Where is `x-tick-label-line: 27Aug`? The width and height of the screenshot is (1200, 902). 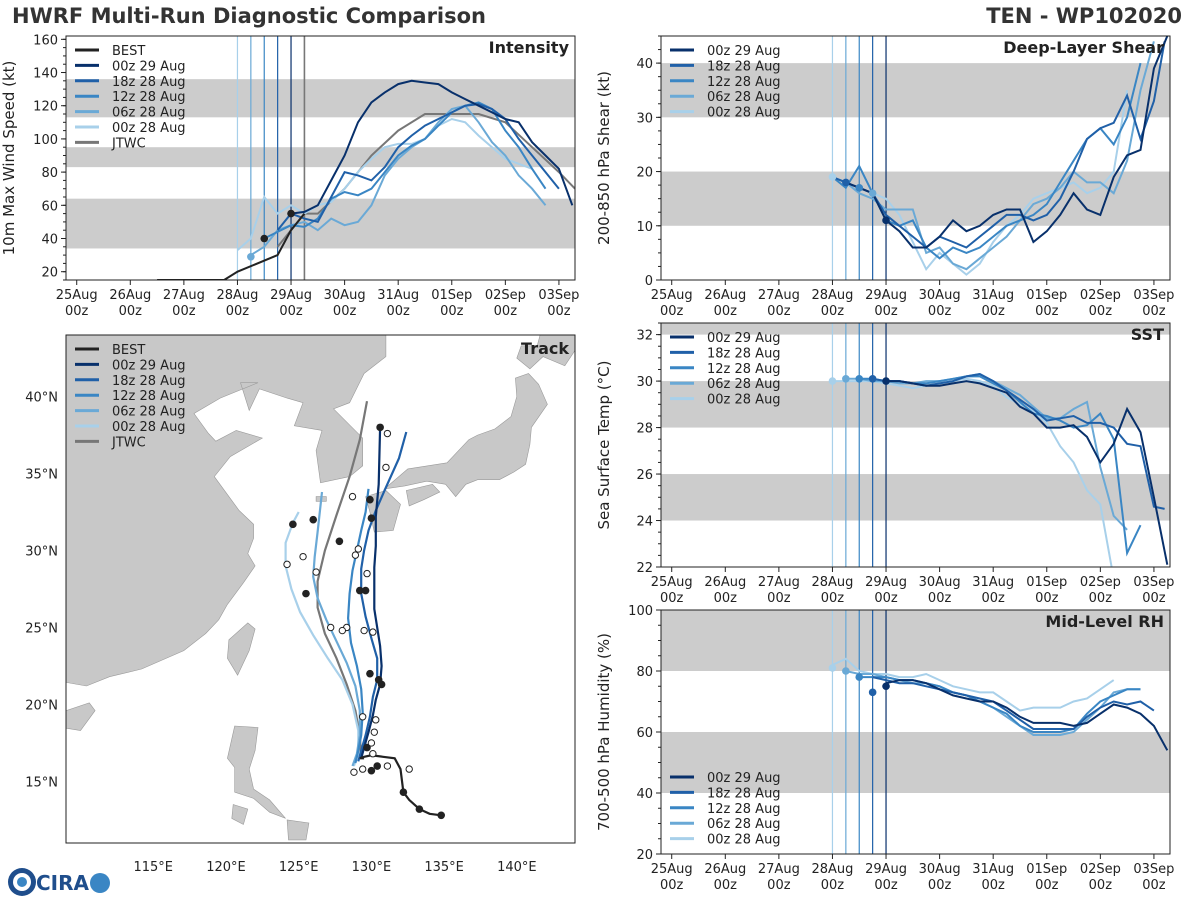
x-tick-label-line: 27Aug is located at coordinates (779, 582).